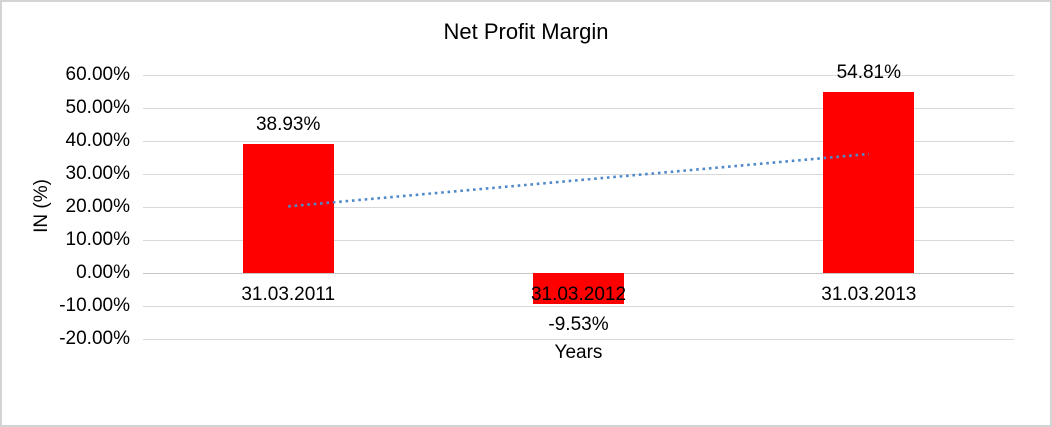  What do you see at coordinates (94, 338) in the screenshot?
I see `y-tick-label: -20.00%` at bounding box center [94, 338].